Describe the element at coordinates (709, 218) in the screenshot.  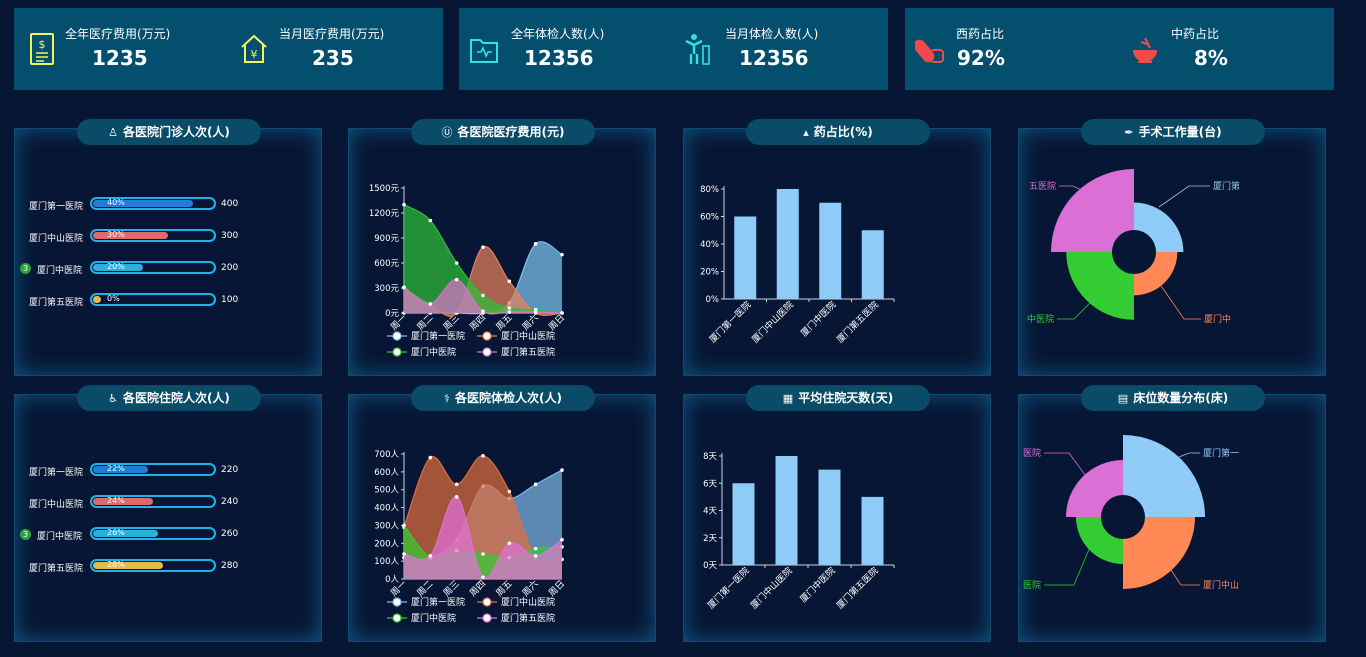
I see `y-tick-label: 60%` at that location.